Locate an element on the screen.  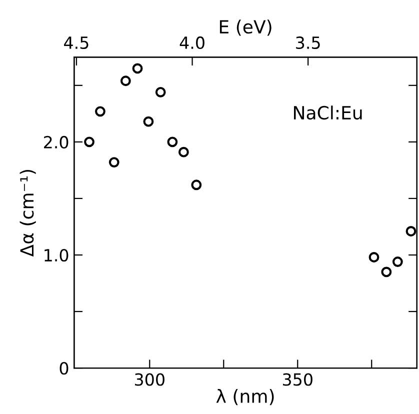
x2-tick-label: 3.5 is located at coordinates (308, 43).